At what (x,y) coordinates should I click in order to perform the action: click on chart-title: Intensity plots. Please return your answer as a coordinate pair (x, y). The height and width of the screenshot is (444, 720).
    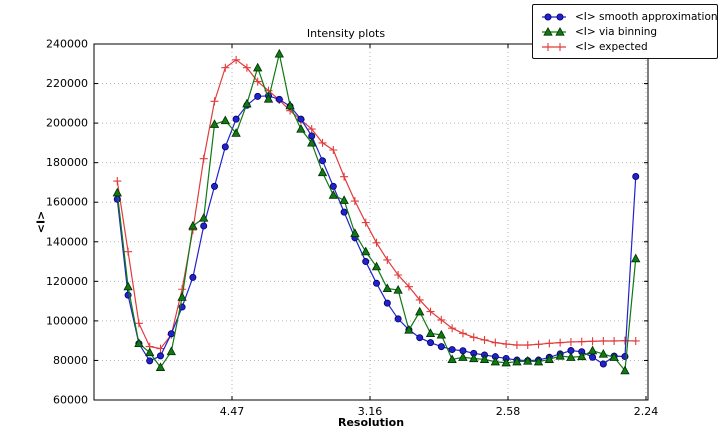
    Looking at the image, I should click on (346, 33).